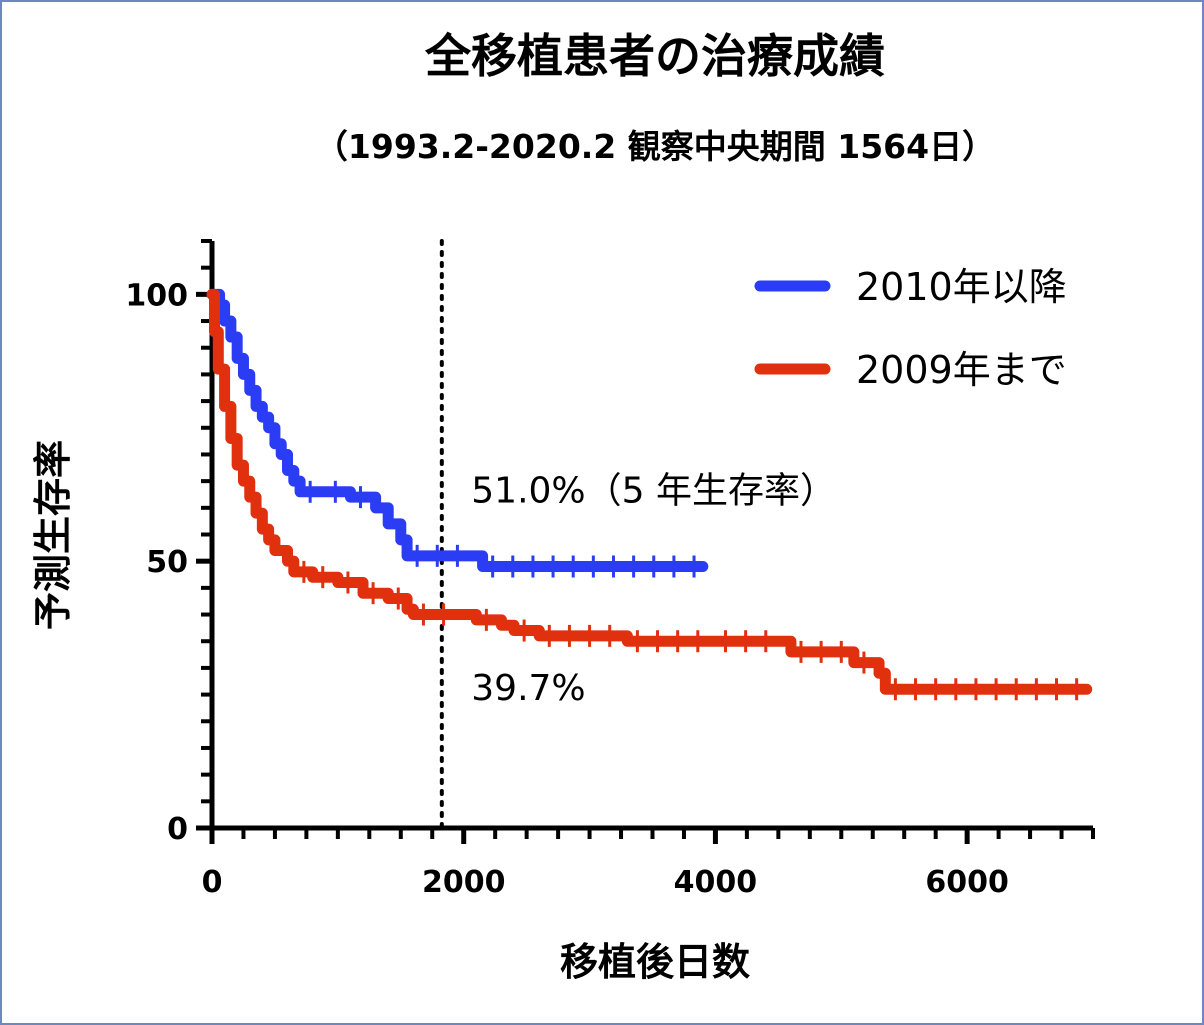  Describe the element at coordinates (177, 829) in the screenshot. I see `y-tick-label: 0` at that location.